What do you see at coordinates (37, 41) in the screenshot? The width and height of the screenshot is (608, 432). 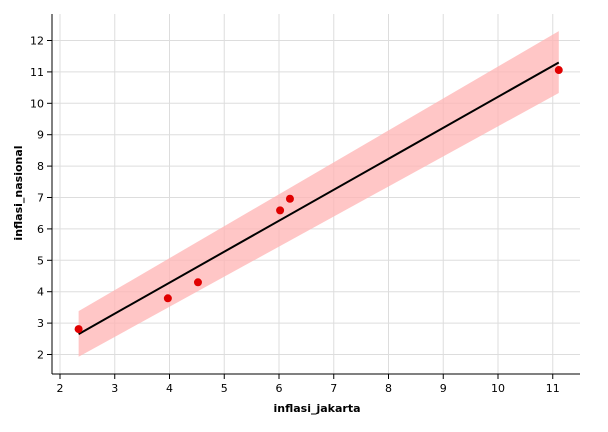 I see `y-tick-label: 12` at bounding box center [37, 41].